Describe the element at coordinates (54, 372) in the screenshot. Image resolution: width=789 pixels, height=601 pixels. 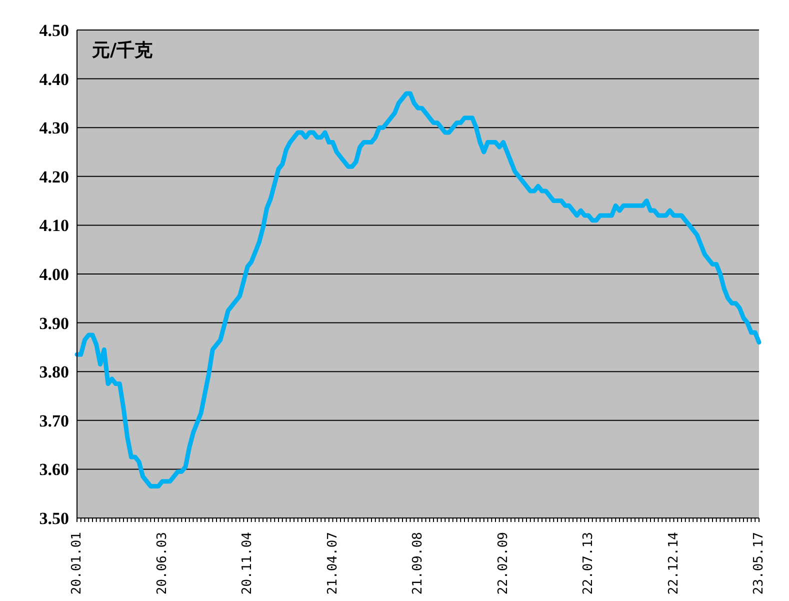
I see `y-tick-label: 3.80` at that location.